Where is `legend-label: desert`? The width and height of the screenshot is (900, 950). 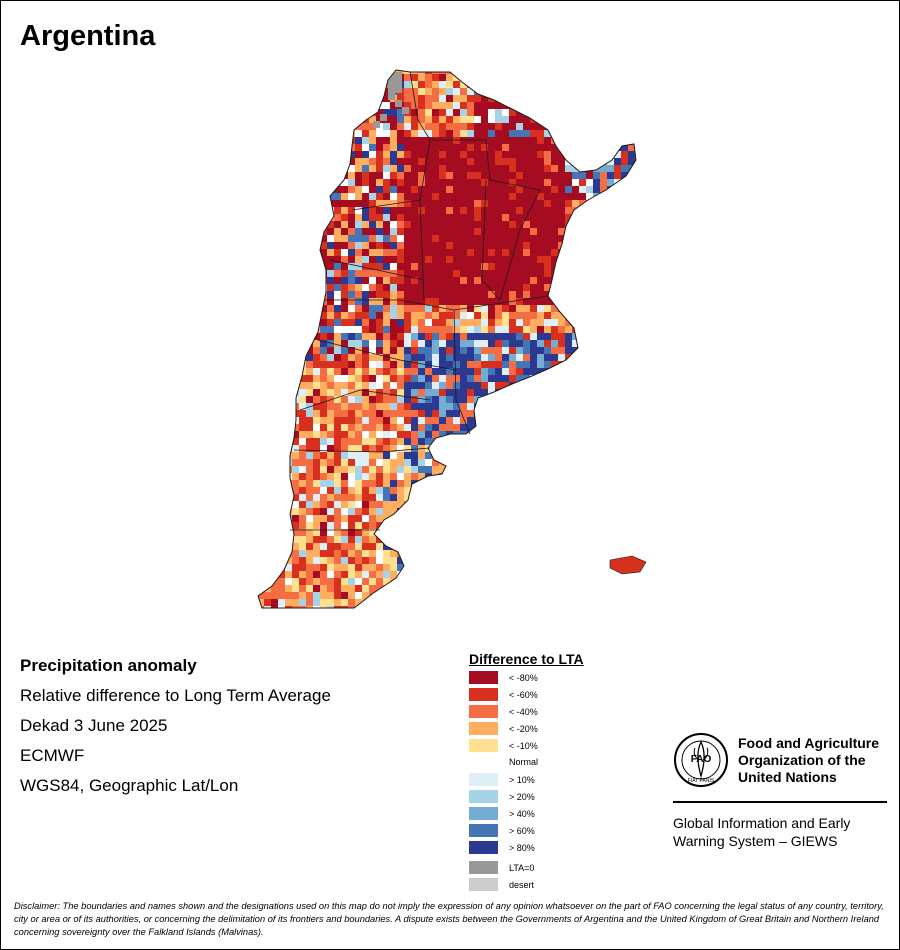 legend-label: desert is located at coordinates (522, 884).